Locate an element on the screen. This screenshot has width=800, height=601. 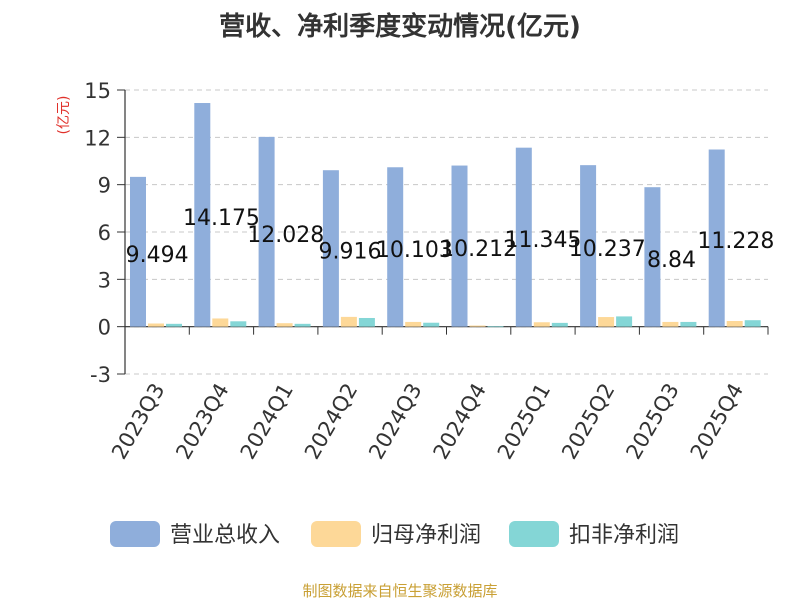
y-tick-label: -3 is located at coordinates (100, 375).